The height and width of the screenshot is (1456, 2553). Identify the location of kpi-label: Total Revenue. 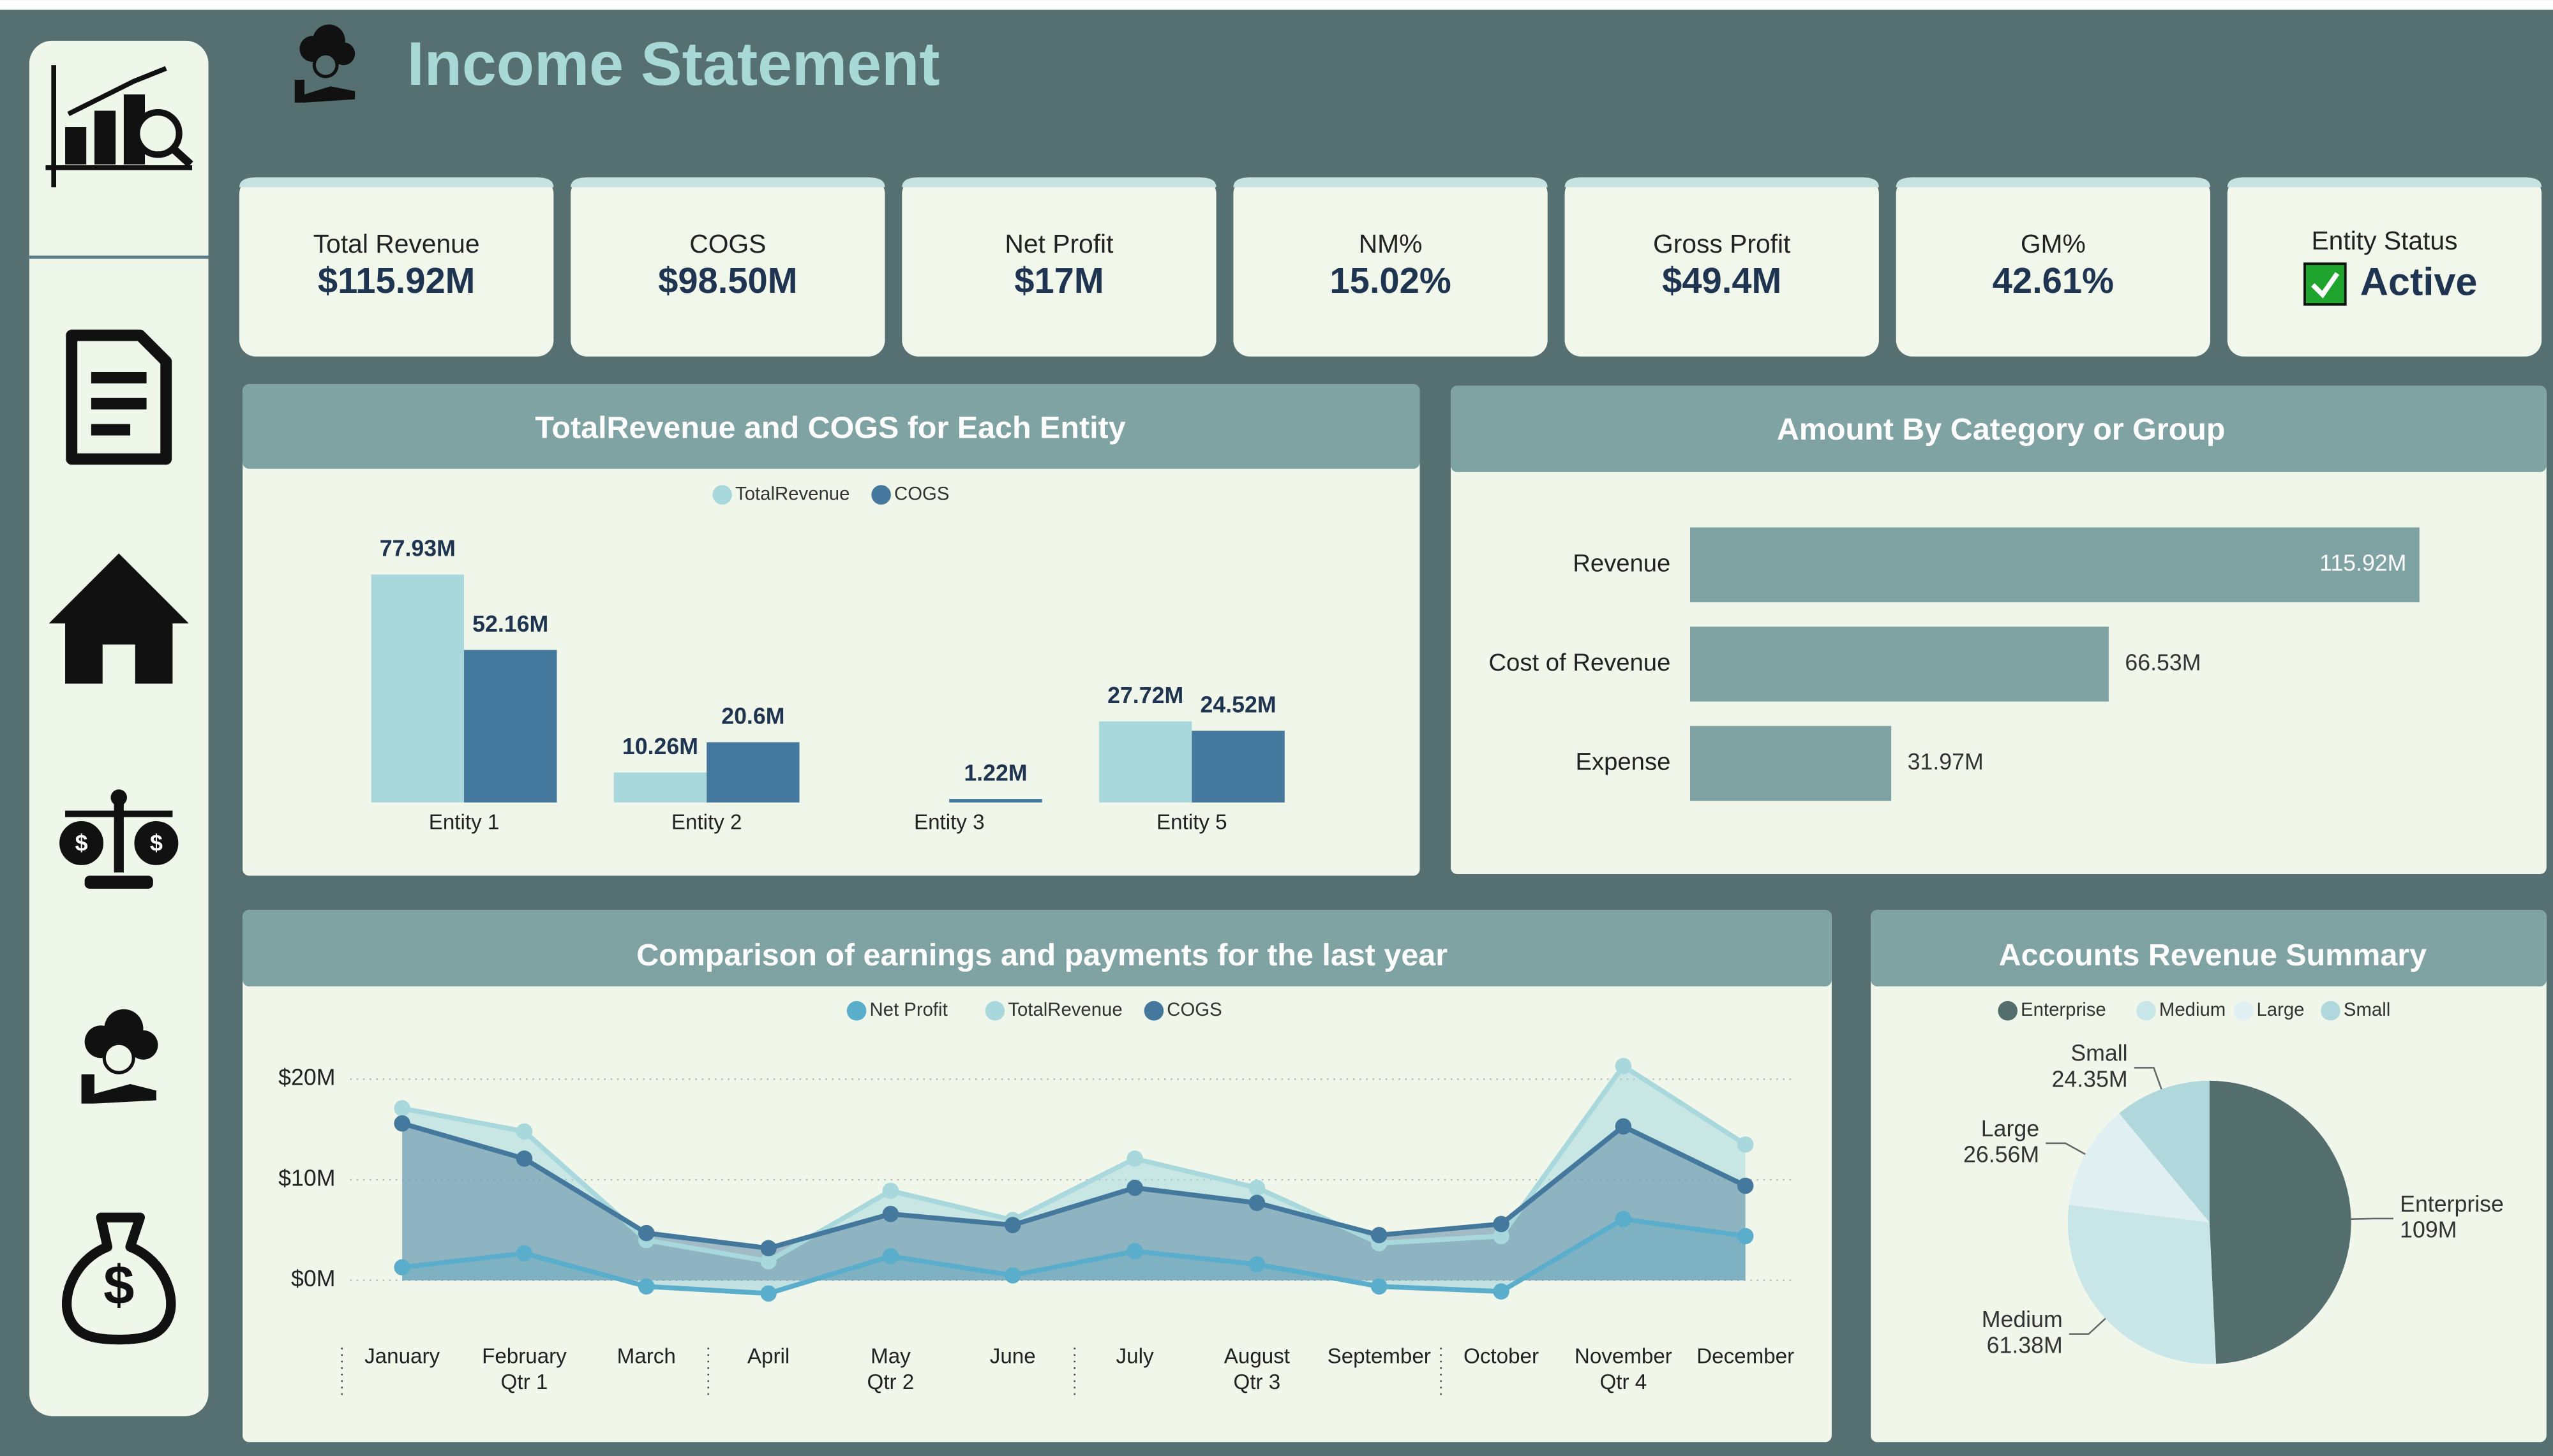
(396, 243).